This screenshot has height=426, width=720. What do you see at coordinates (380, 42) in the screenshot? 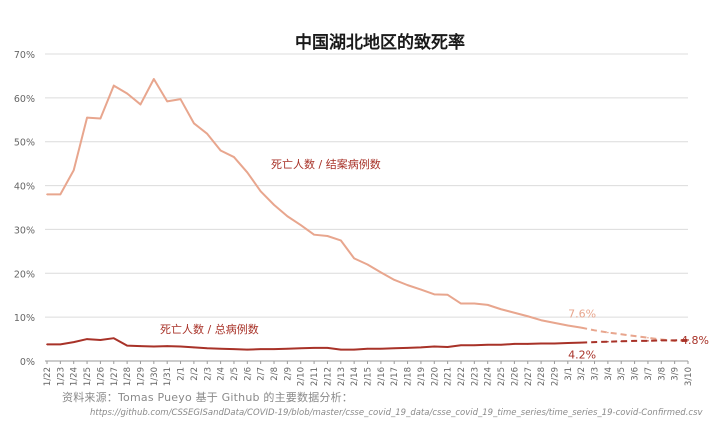
I see `chart-title: 中国湖北地区的致死率` at bounding box center [380, 42].